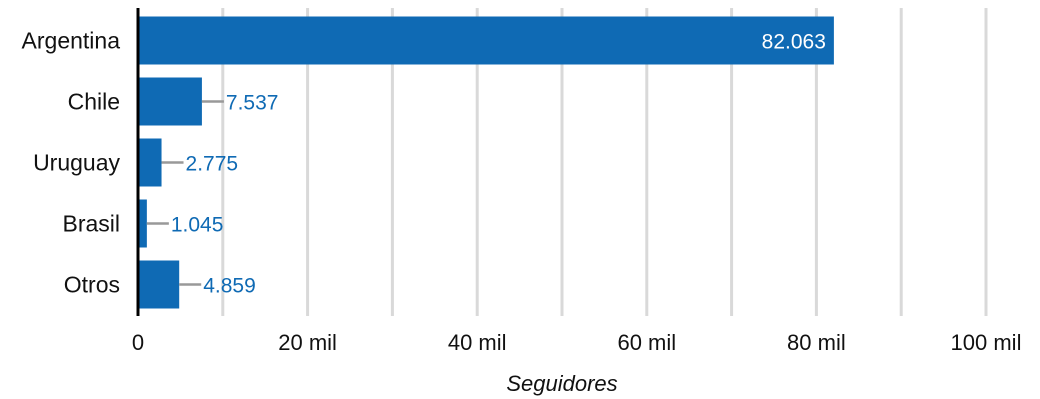 The image size is (1040, 399). Describe the element at coordinates (197, 225) in the screenshot. I see `value-label: 1.045` at that location.